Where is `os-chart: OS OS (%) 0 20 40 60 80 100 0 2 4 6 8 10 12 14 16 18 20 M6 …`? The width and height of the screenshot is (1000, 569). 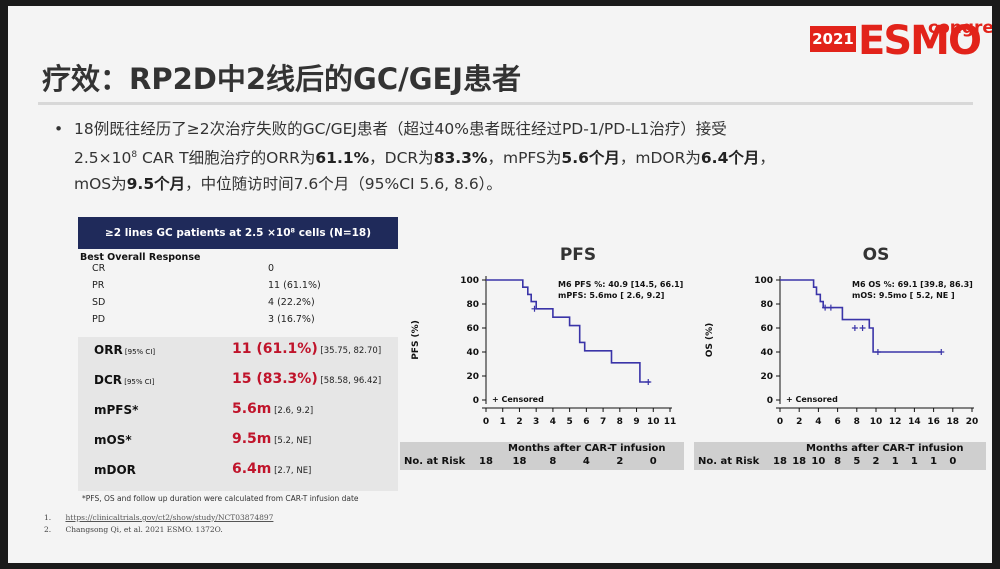
os-chart: OS OS (%) 0 20 40 60 80 100 0 2 4 6 8 10 12 14 16 18 20 M6 … is located at coordinates (842, 336).